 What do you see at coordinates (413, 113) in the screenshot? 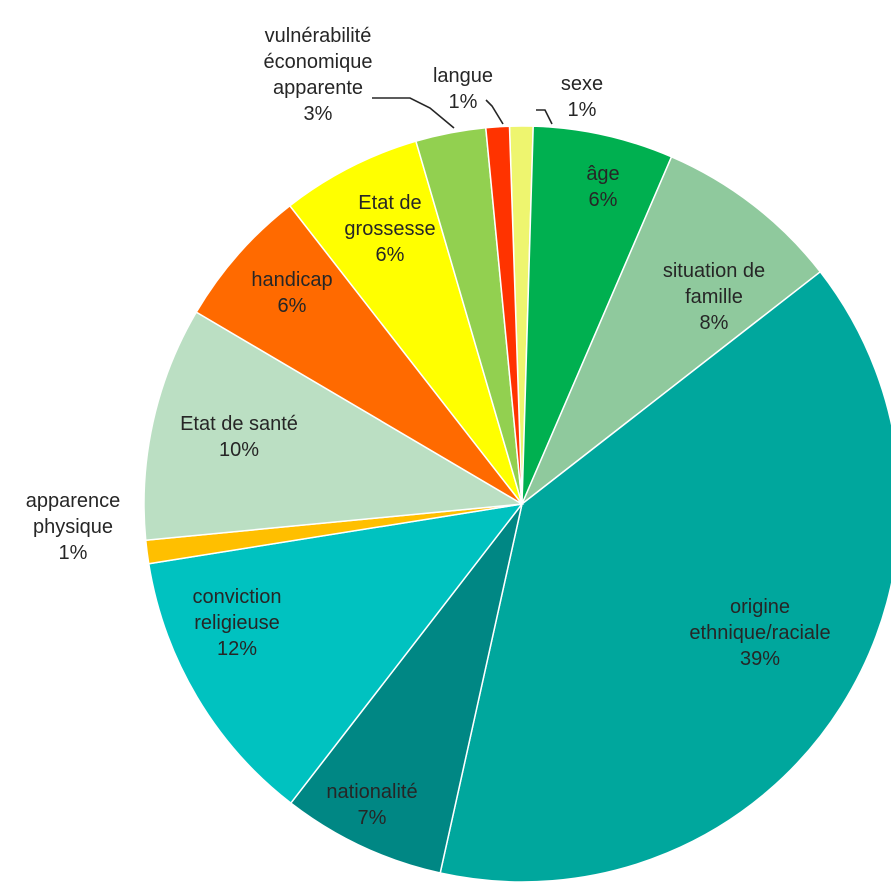
I see `leader-line-vulnerabilite-economique-apparente` at bounding box center [413, 113].